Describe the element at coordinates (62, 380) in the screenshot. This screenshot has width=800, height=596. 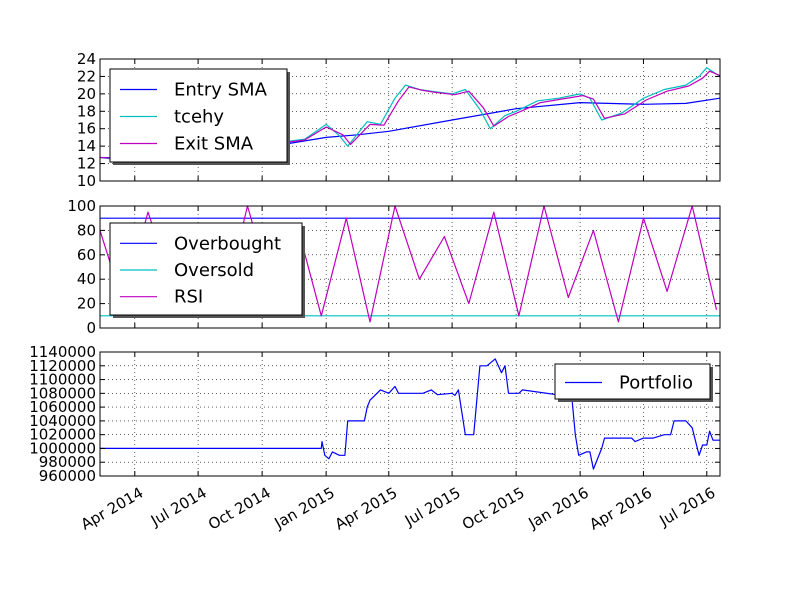
I see `y-tick-label: 1100000` at that location.